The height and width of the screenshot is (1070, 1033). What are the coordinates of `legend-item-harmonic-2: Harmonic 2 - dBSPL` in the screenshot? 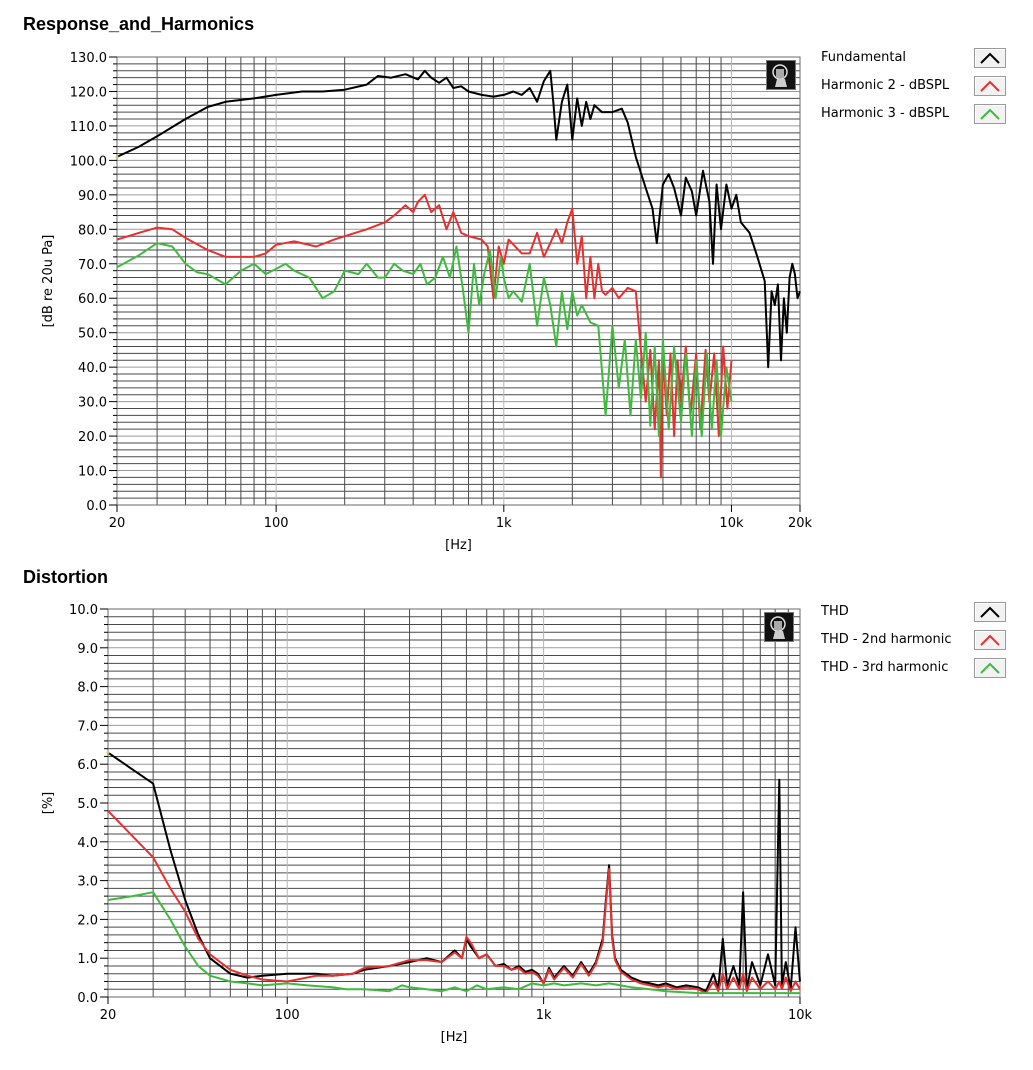 It's located at (916, 90).